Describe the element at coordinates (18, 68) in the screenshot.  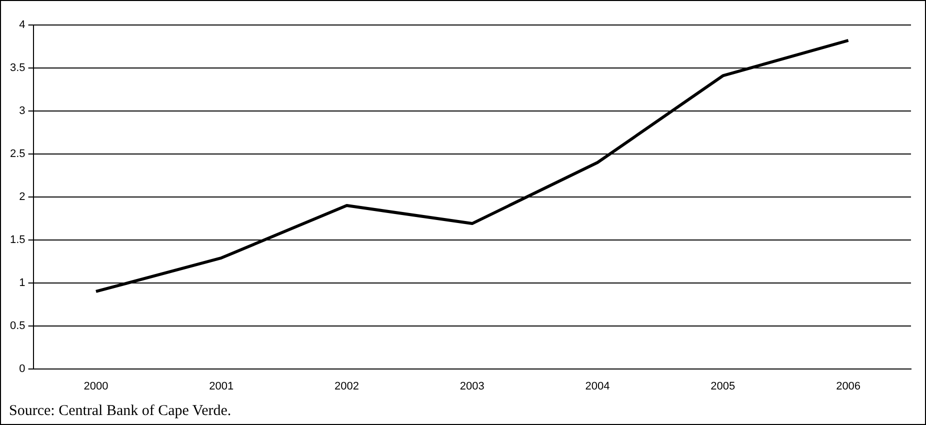
I see `y-tick-label: 3.5` at that location.